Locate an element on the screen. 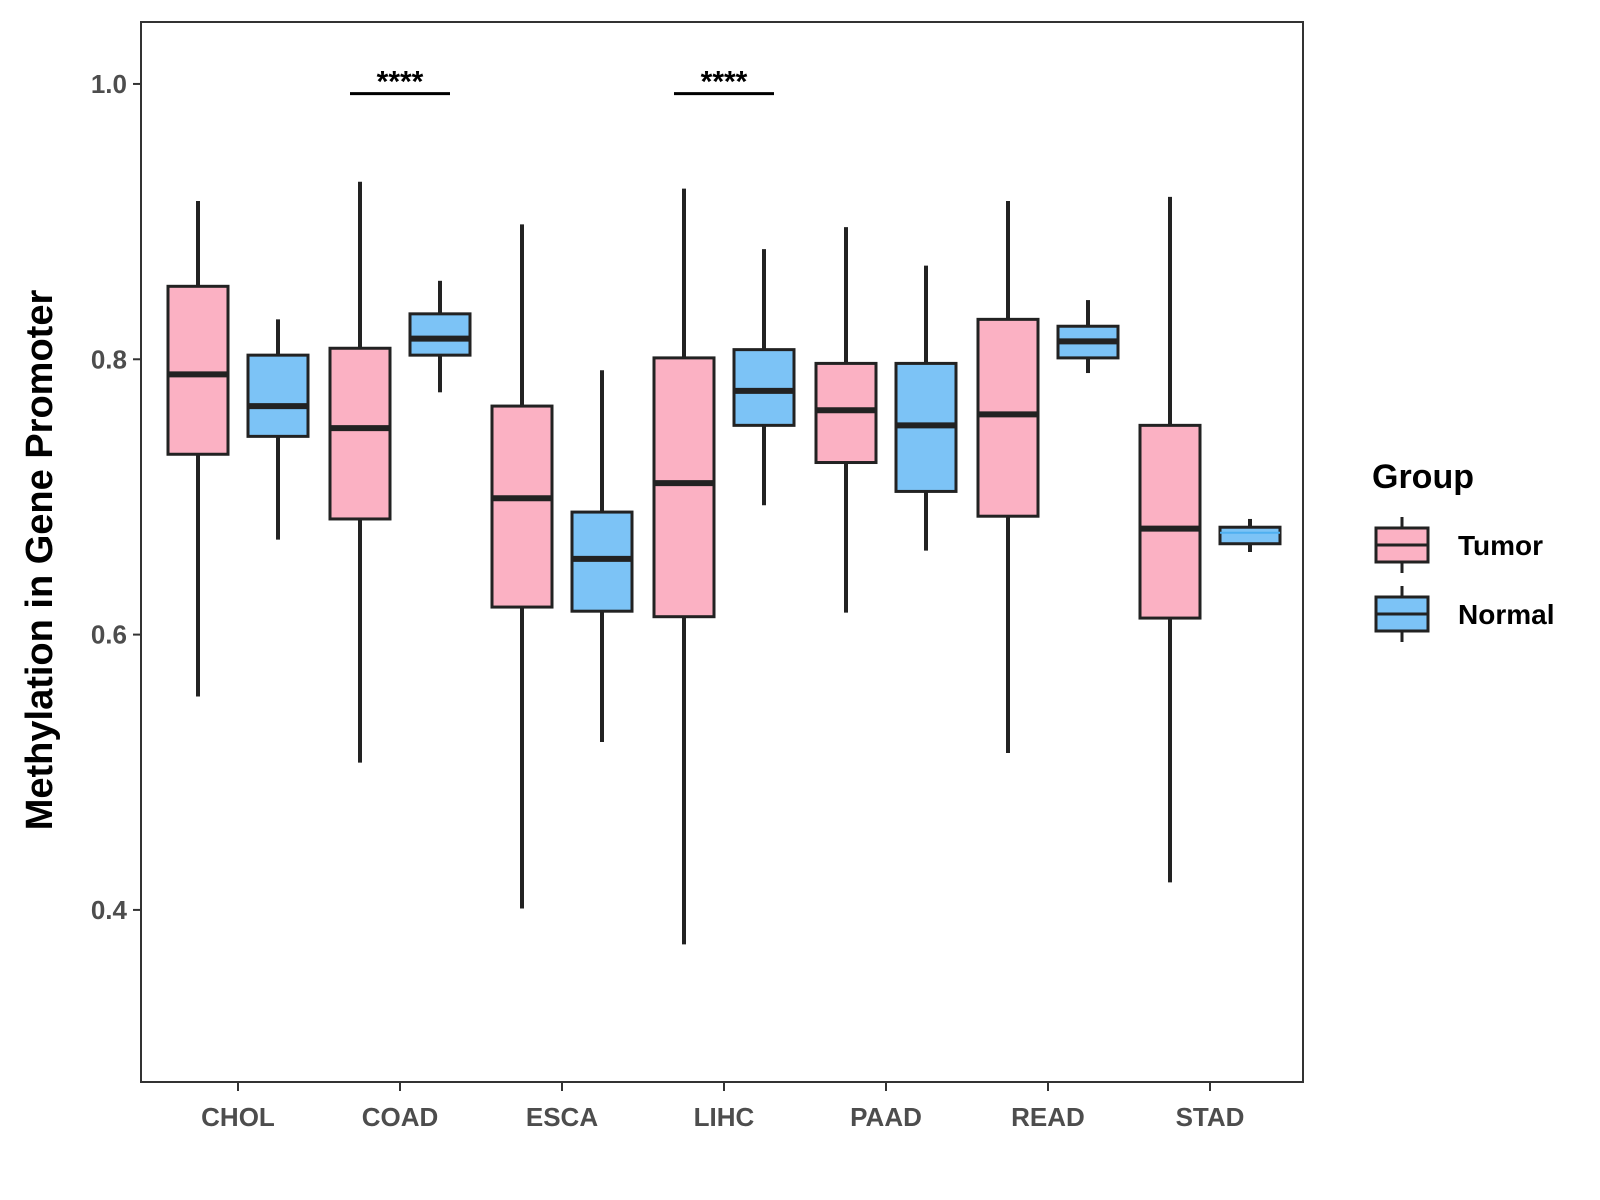 The height and width of the screenshot is (1200, 1600). box-tumor-chol is located at coordinates (198, 448).